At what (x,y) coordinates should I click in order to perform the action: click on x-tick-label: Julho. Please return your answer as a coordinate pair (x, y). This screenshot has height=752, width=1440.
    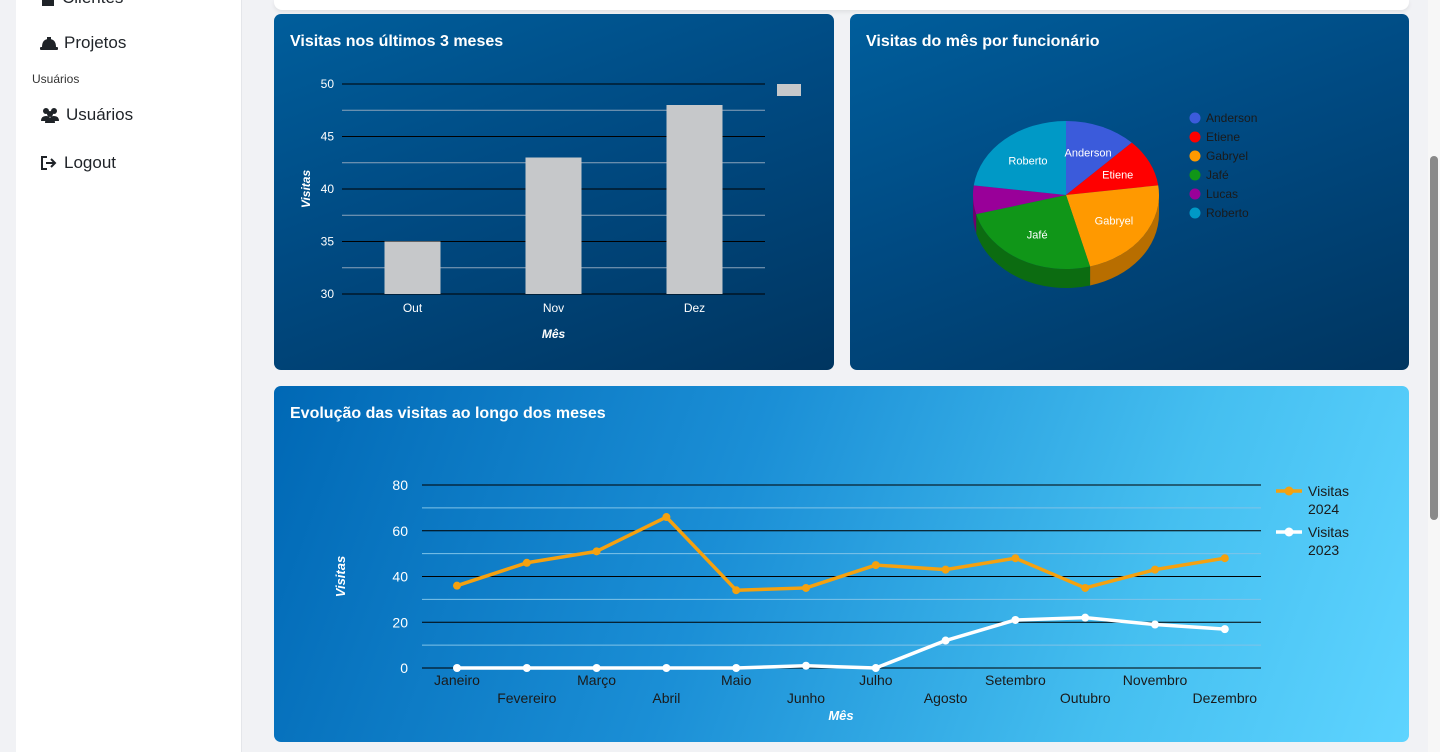
    Looking at the image, I should click on (876, 680).